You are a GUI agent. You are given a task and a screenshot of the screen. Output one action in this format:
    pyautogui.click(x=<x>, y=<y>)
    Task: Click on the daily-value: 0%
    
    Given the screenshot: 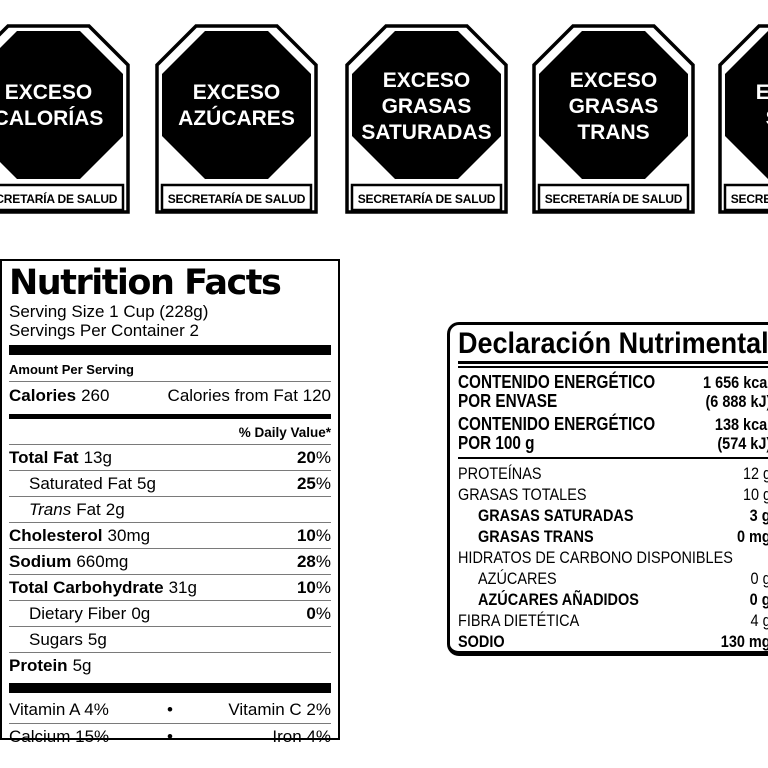 What is the action you would take?
    pyautogui.click(x=318, y=613)
    